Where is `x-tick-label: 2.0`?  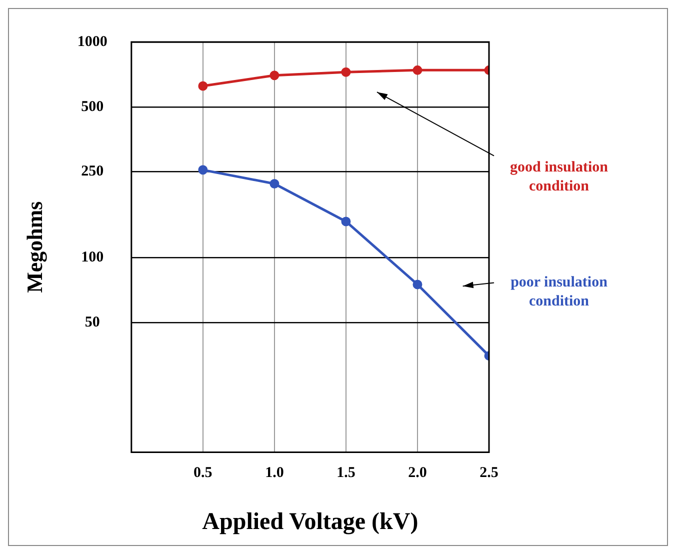 x-tick-label: 2.0 is located at coordinates (417, 473).